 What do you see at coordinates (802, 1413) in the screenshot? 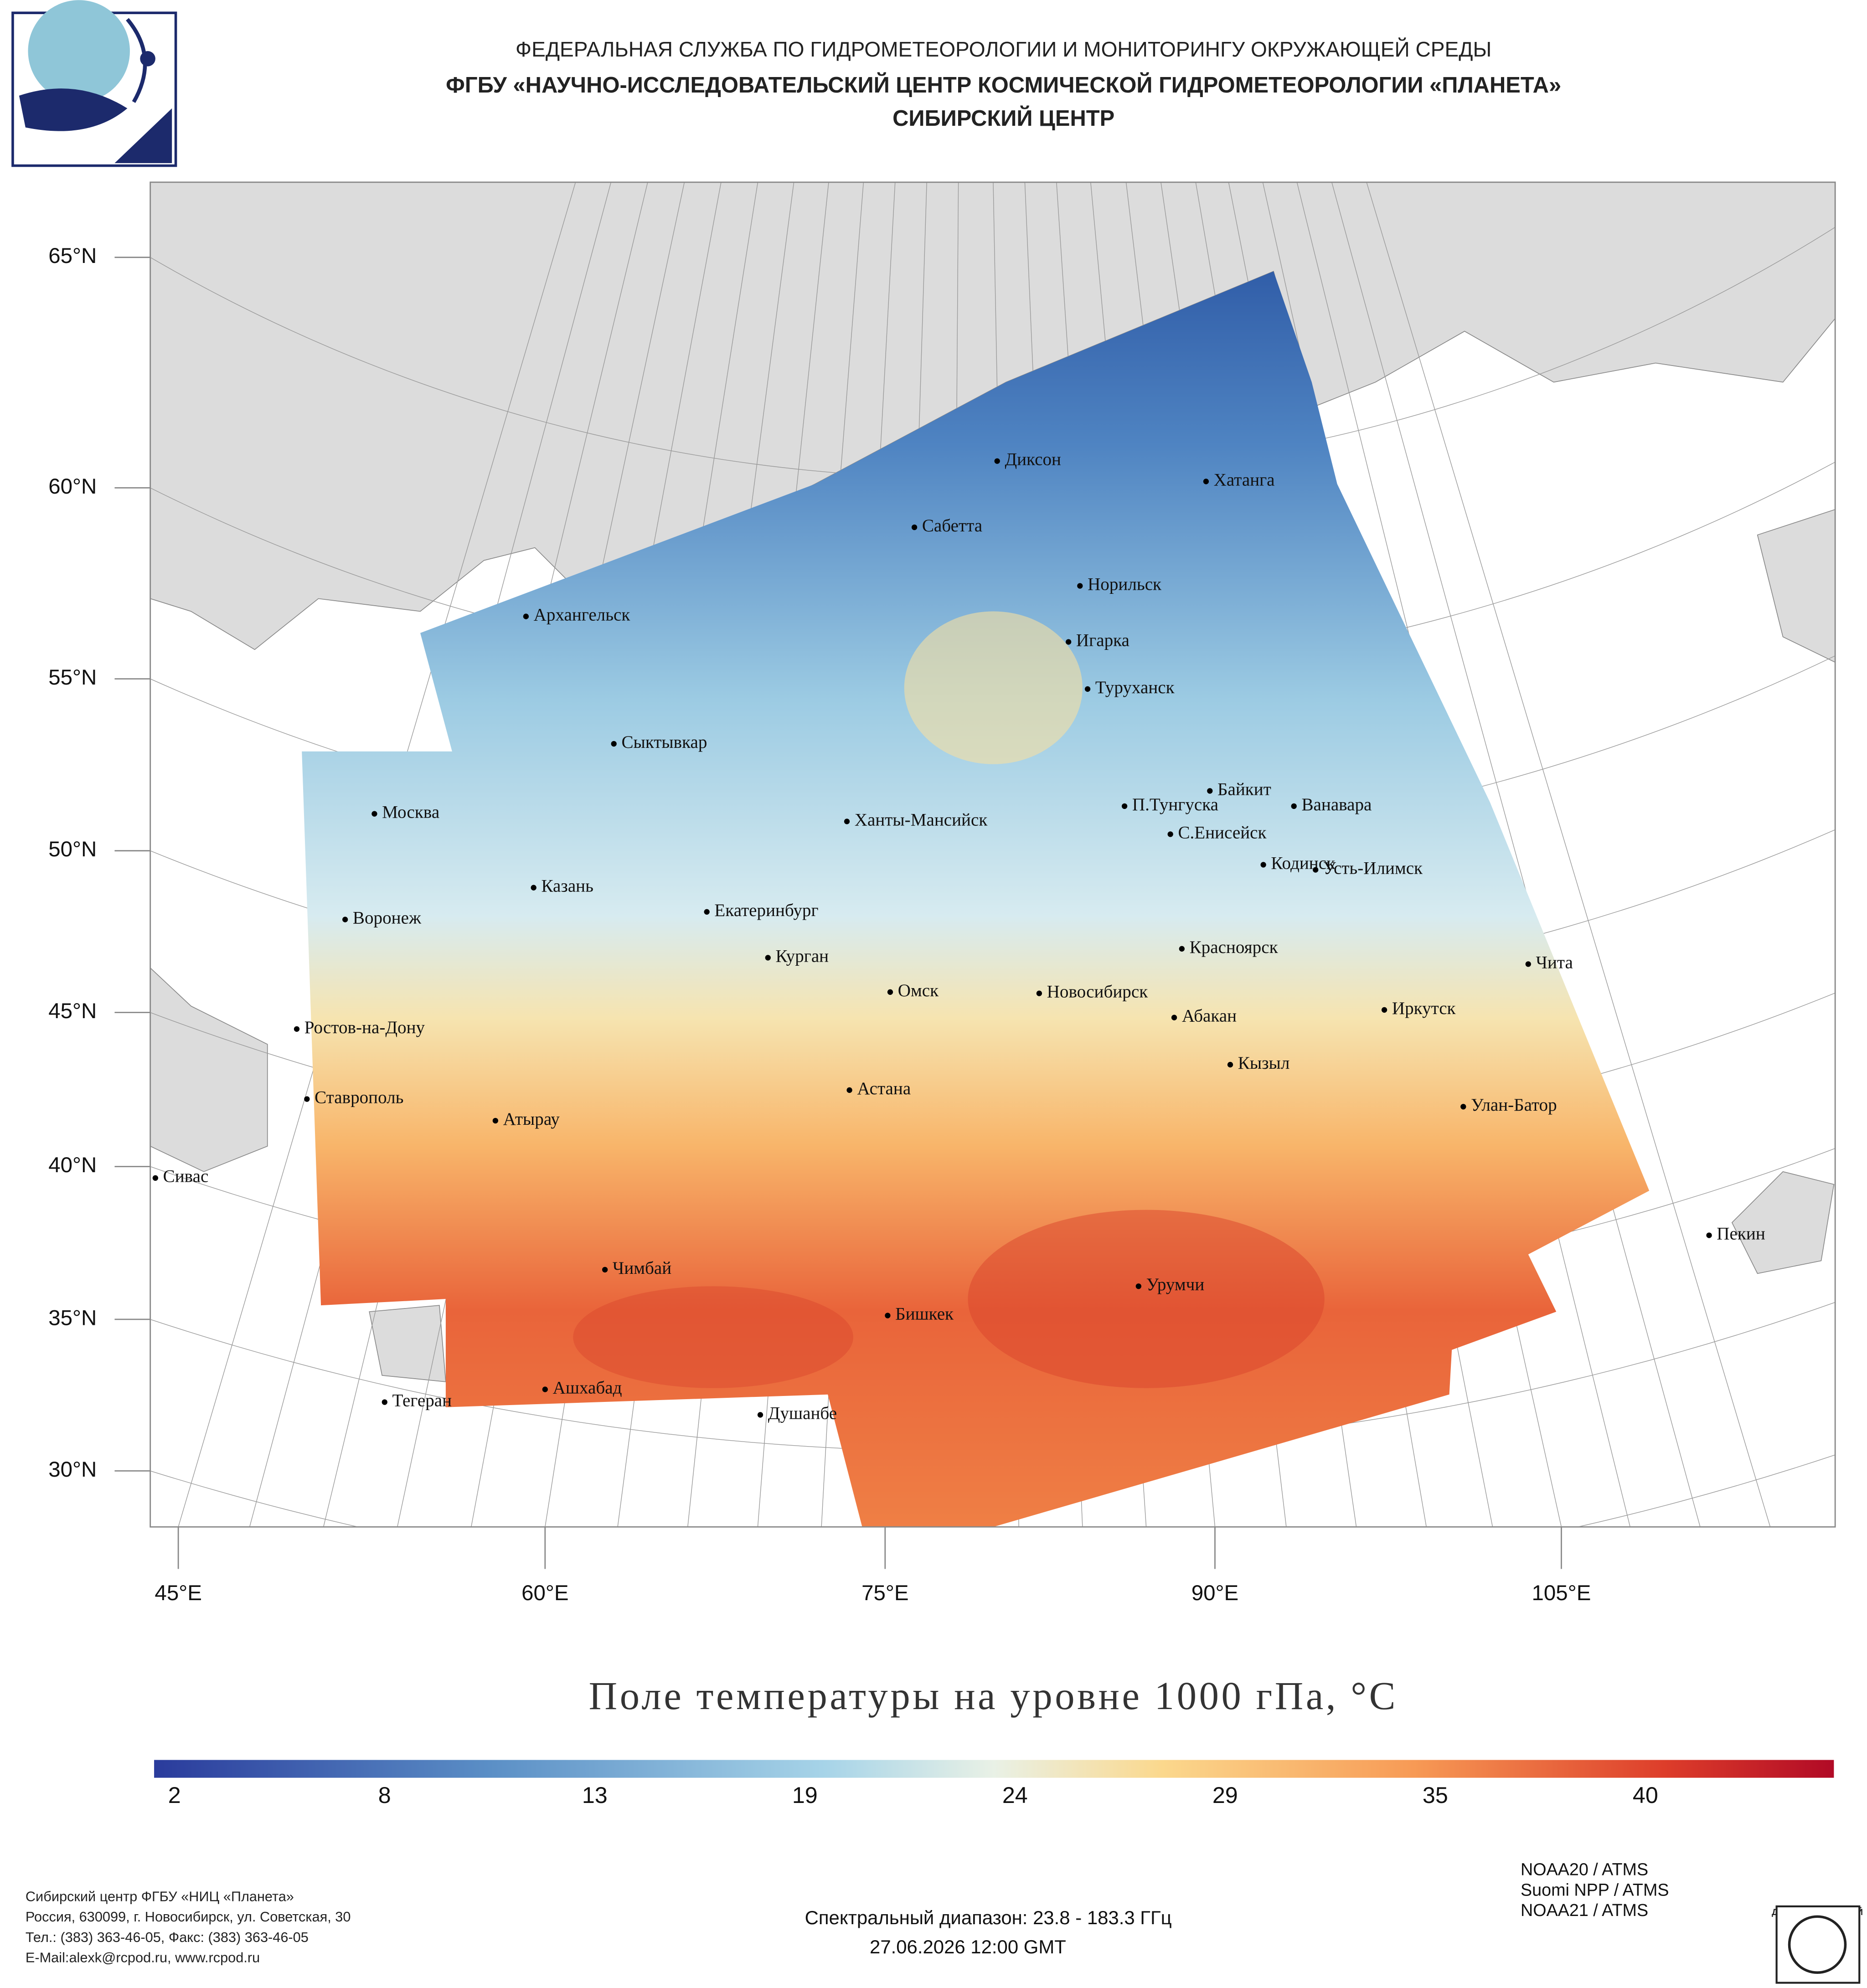
I see `city-label: Душанбе` at bounding box center [802, 1413].